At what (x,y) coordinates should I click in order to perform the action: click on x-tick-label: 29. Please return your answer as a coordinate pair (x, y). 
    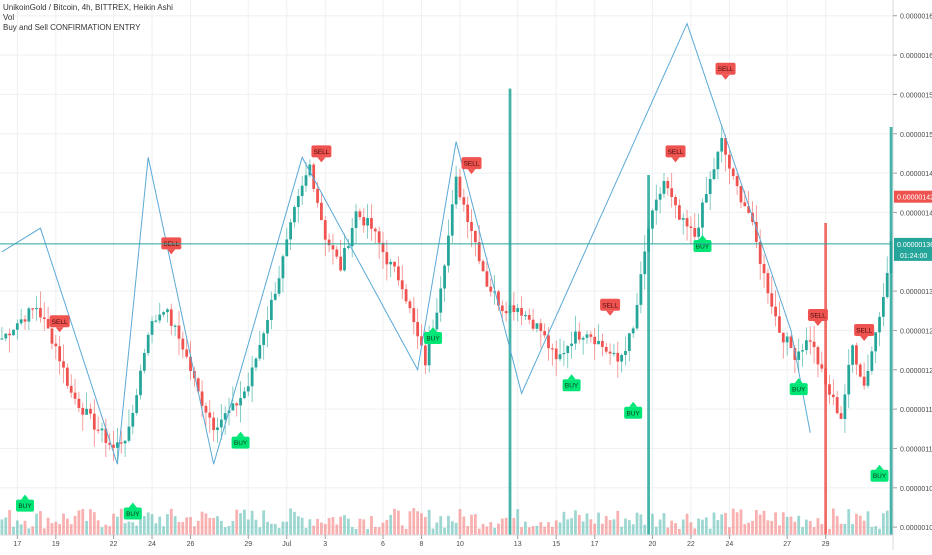
    Looking at the image, I should click on (248, 544).